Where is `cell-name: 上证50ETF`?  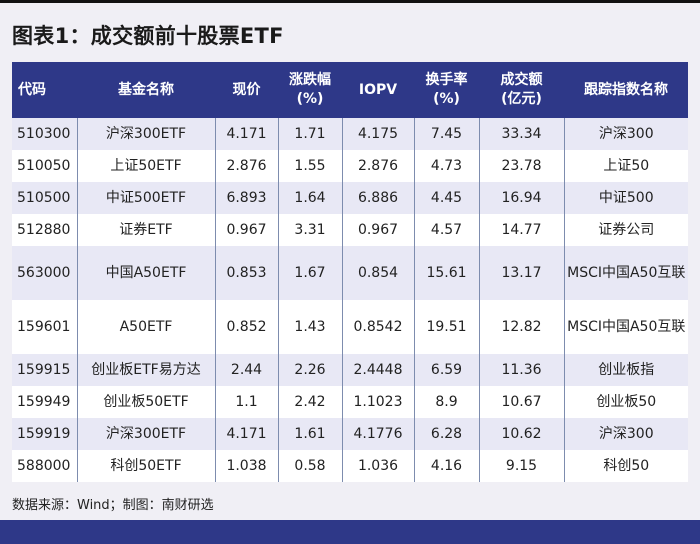
cell-name: 上证50ETF is located at coordinates (145, 166).